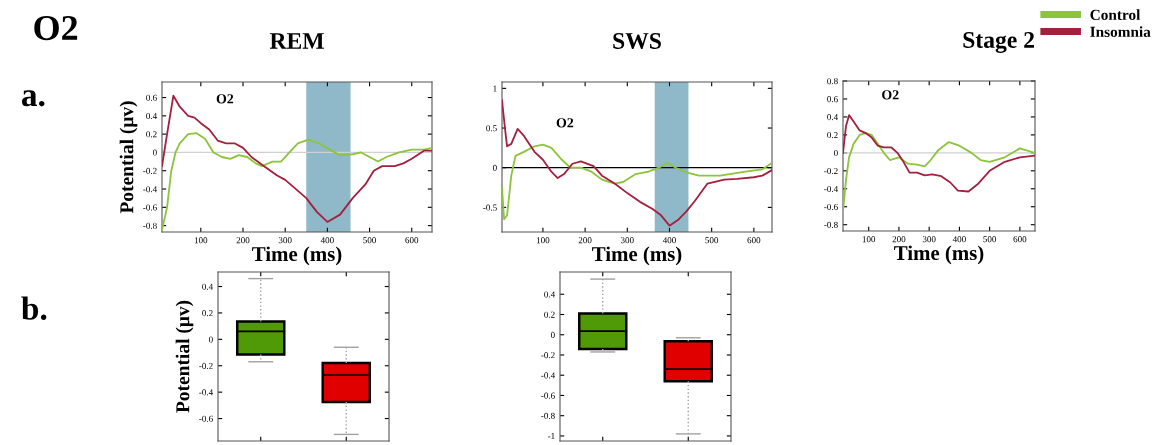  I want to click on y-tick-label: -0.5, so click(490, 207).